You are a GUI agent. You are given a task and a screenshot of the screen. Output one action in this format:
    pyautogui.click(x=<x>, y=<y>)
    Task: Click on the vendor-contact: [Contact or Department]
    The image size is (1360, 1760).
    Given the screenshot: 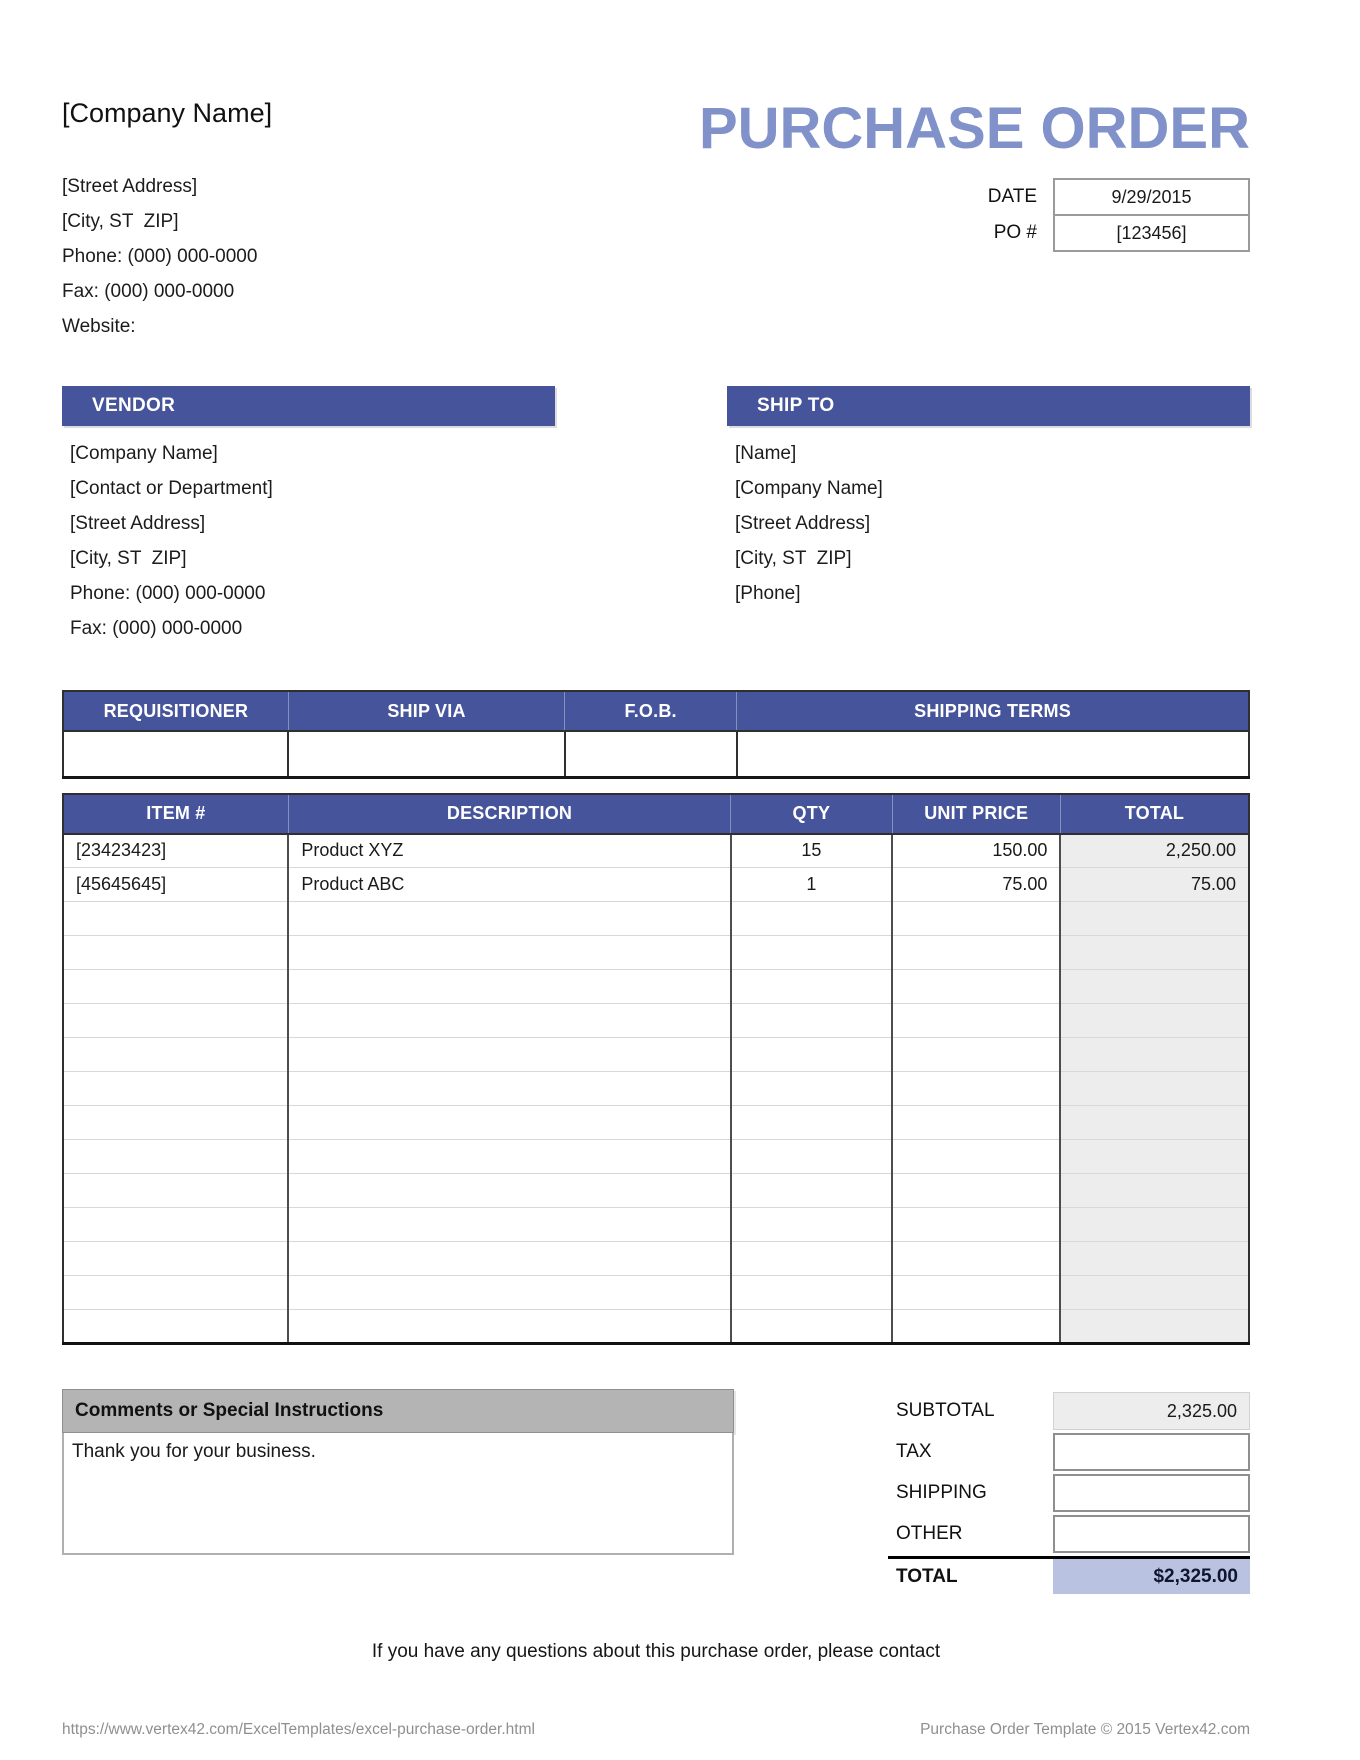 What is the action you would take?
    pyautogui.click(x=171, y=488)
    